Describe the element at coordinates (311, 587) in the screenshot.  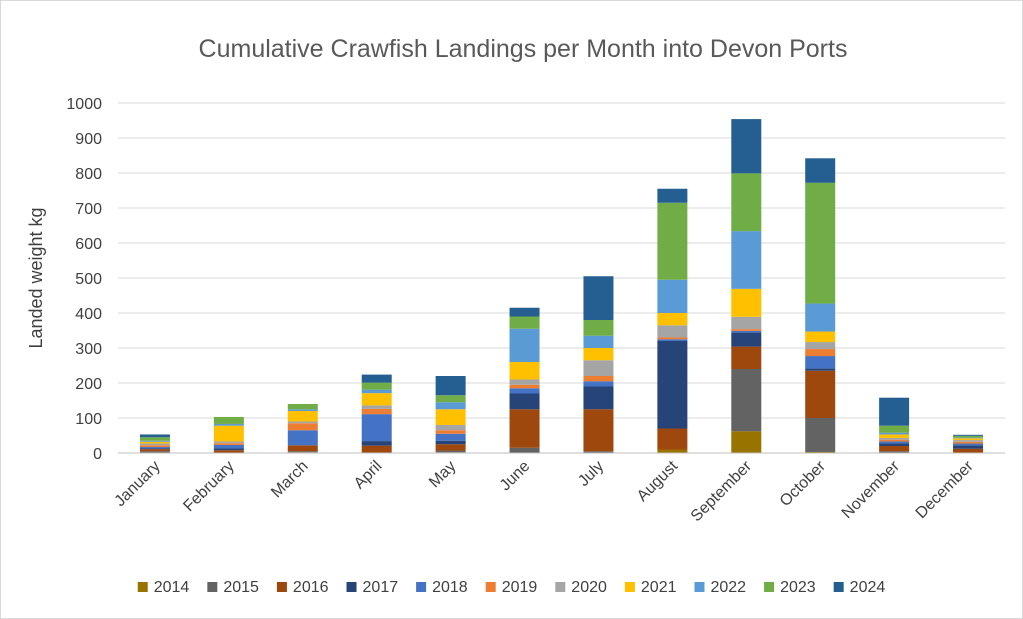
I see `legend-label: 2016` at that location.